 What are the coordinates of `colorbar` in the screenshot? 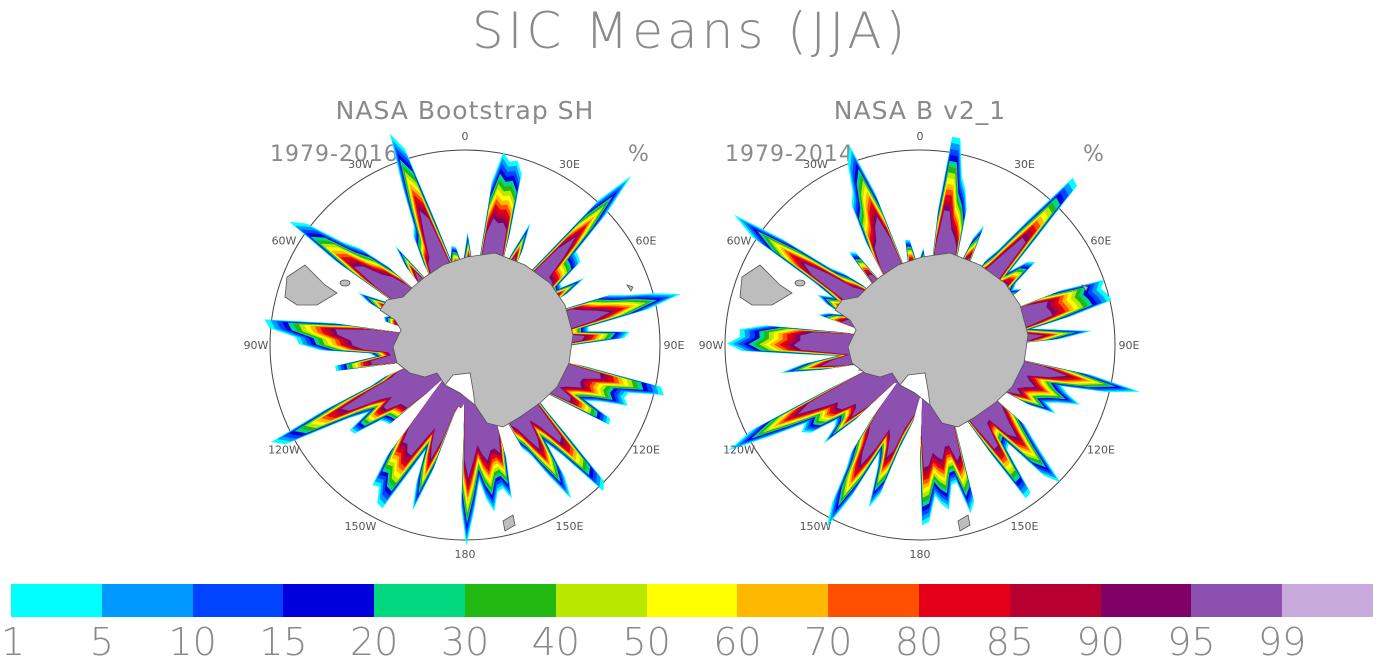 It's located at (692, 600).